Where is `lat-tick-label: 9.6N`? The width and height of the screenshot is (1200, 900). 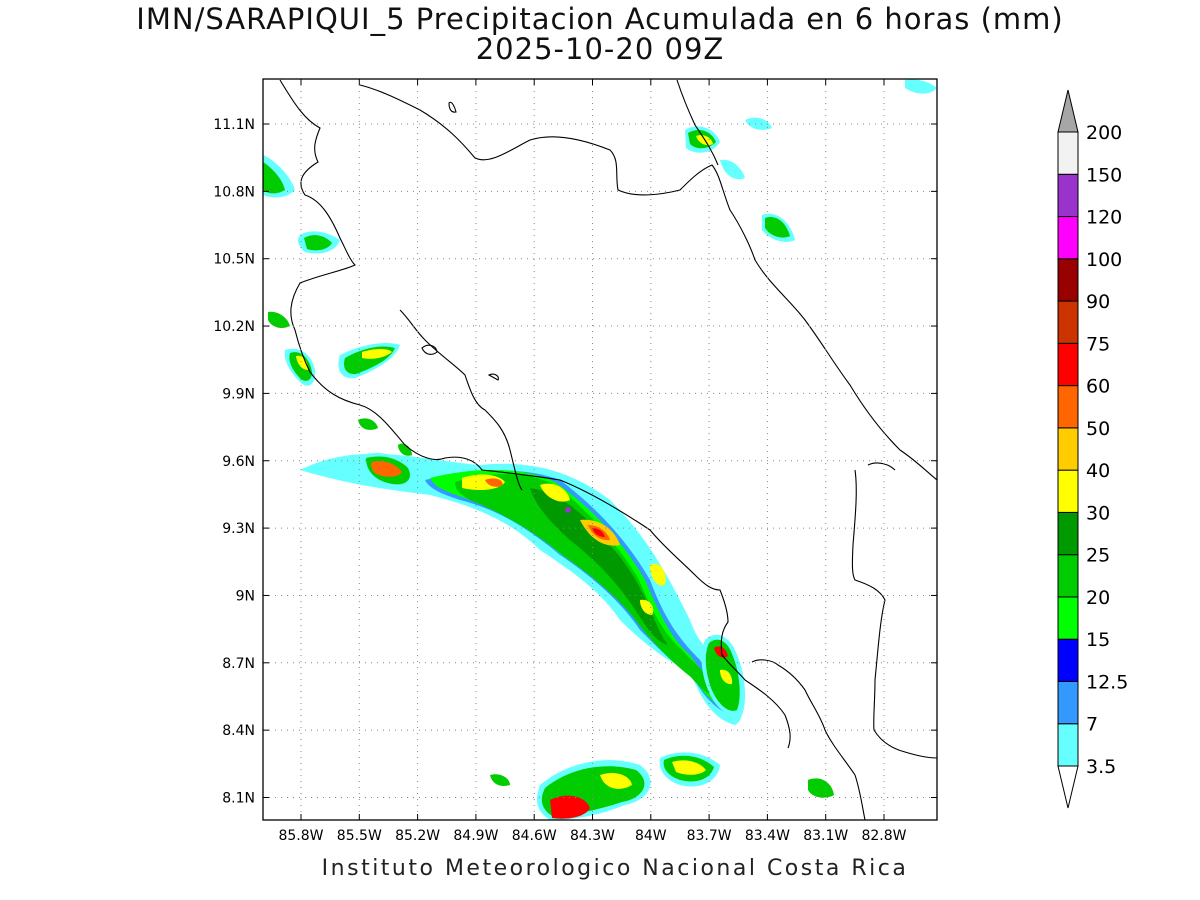 lat-tick-label: 9.6N is located at coordinates (238, 462).